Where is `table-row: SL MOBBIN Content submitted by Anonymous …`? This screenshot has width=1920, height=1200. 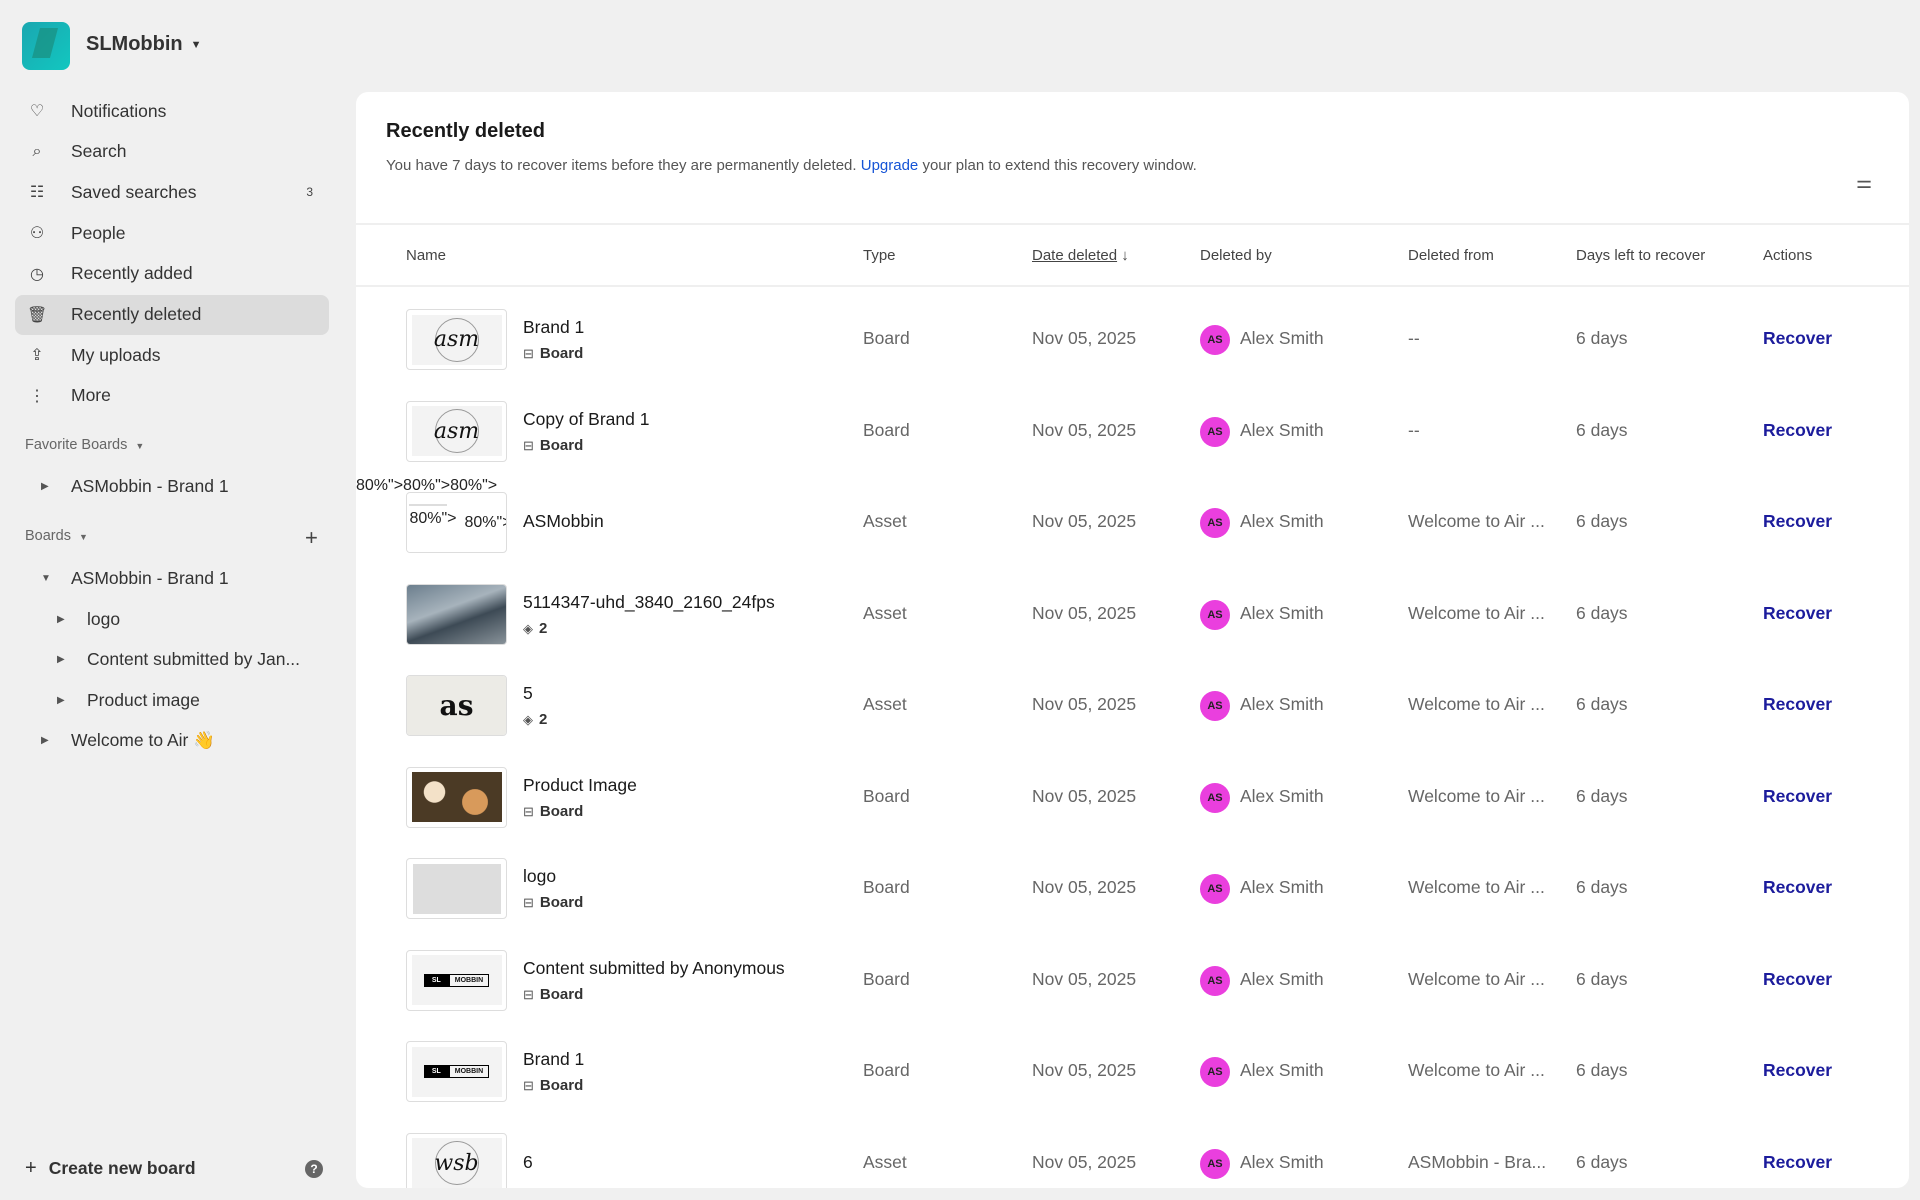 table-row: SL MOBBIN Content submitted by Anonymous … is located at coordinates (1132, 980).